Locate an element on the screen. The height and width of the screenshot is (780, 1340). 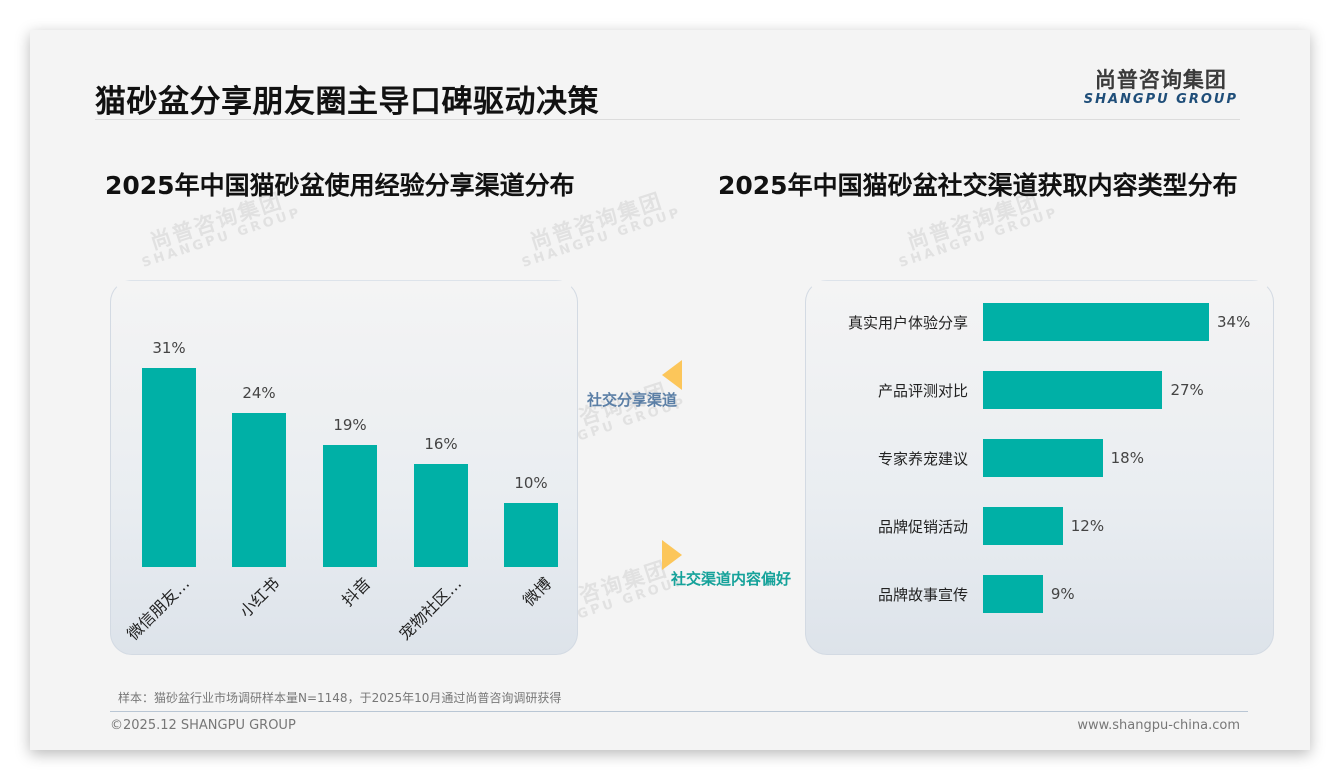
bar-value-label: 16% is located at coordinates (441, 444).